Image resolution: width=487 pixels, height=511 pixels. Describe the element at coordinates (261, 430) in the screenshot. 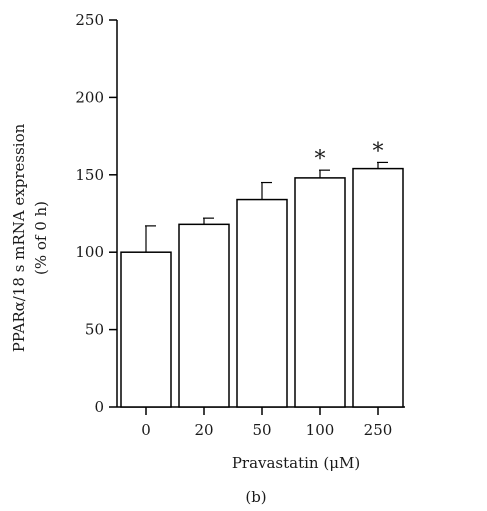

I see `x-tick-label: 50` at that location.